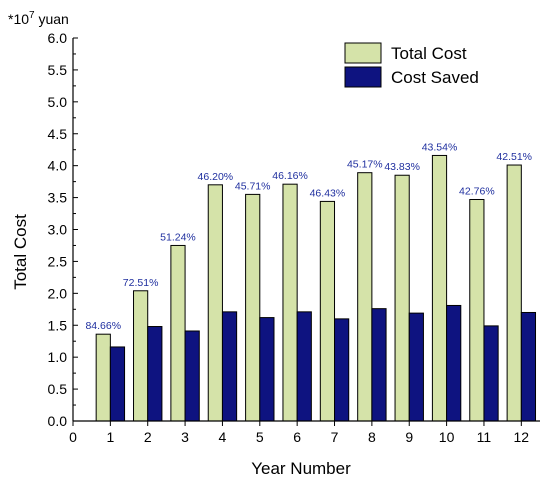 Image resolution: width=550 pixels, height=485 pixels. I want to click on data-label-5: 45.71%, so click(253, 186).